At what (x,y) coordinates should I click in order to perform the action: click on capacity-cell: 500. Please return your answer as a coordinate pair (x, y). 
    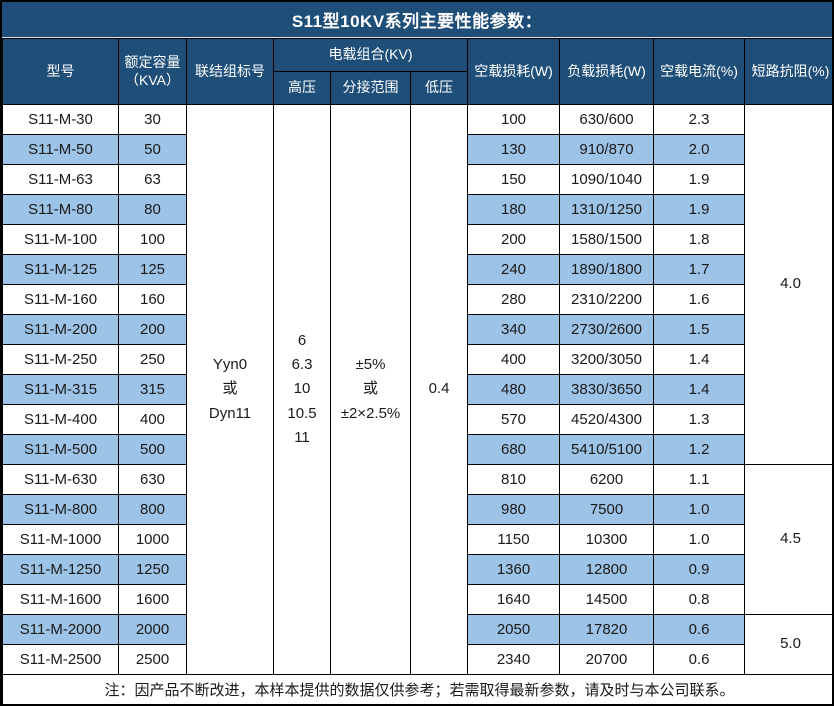
    Looking at the image, I should click on (152, 449).